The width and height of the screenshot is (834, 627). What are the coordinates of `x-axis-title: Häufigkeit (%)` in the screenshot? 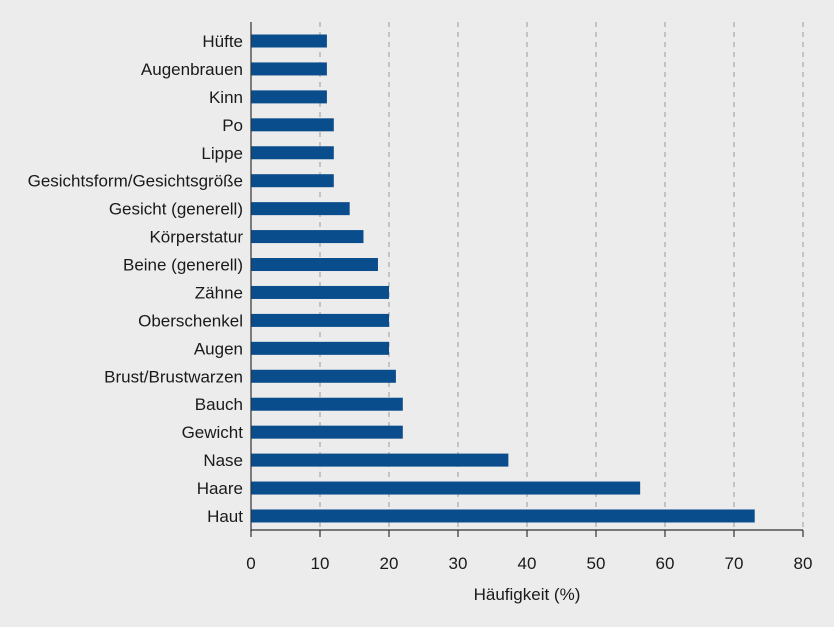 It's located at (527, 594).